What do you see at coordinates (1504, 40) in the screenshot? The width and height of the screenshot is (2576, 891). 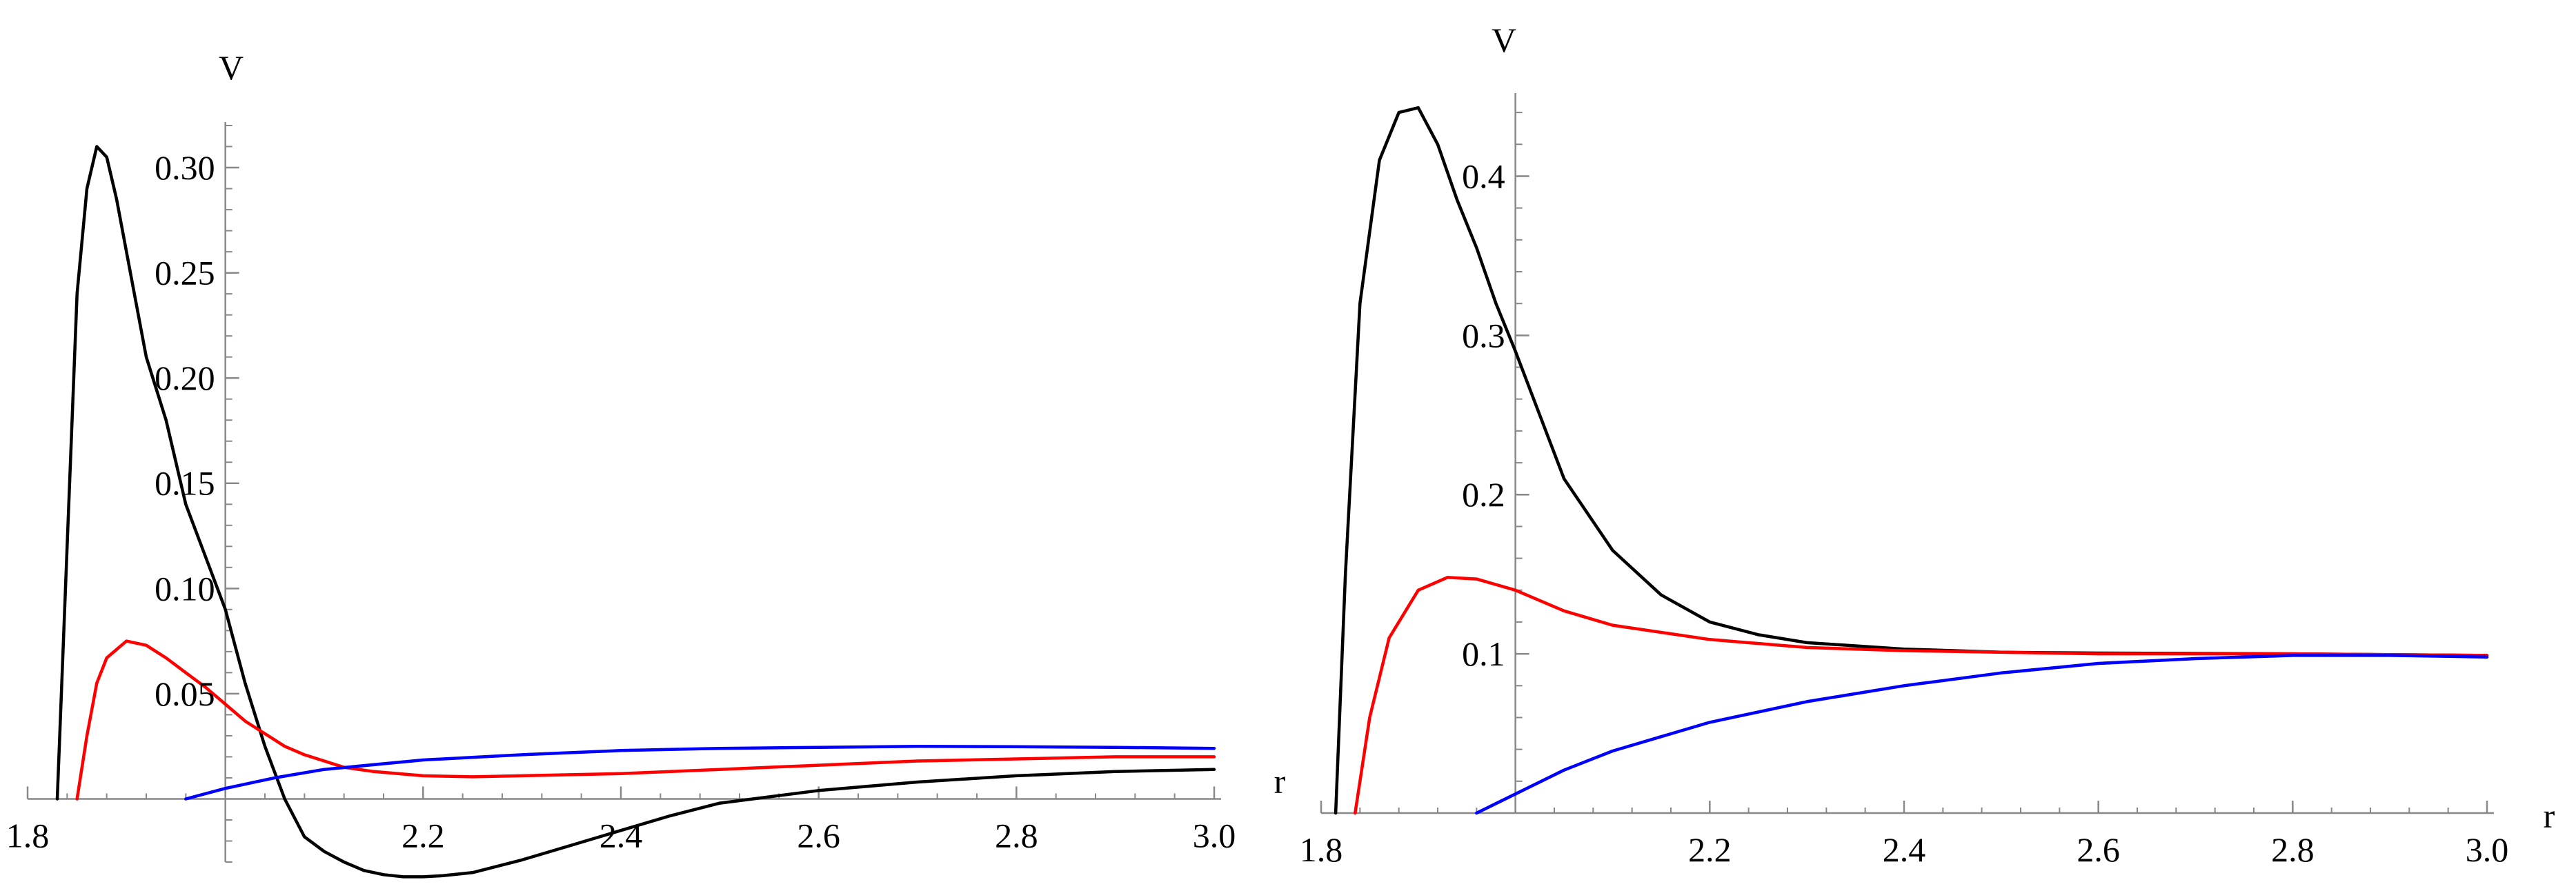 I see `right-y-axis-title: V` at bounding box center [1504, 40].